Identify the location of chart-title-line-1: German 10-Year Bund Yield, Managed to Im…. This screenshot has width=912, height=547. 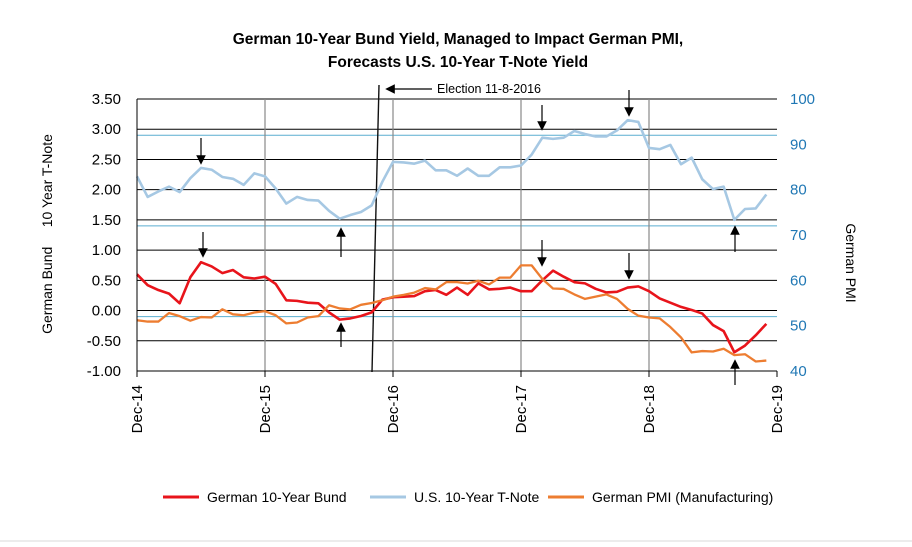
(458, 39).